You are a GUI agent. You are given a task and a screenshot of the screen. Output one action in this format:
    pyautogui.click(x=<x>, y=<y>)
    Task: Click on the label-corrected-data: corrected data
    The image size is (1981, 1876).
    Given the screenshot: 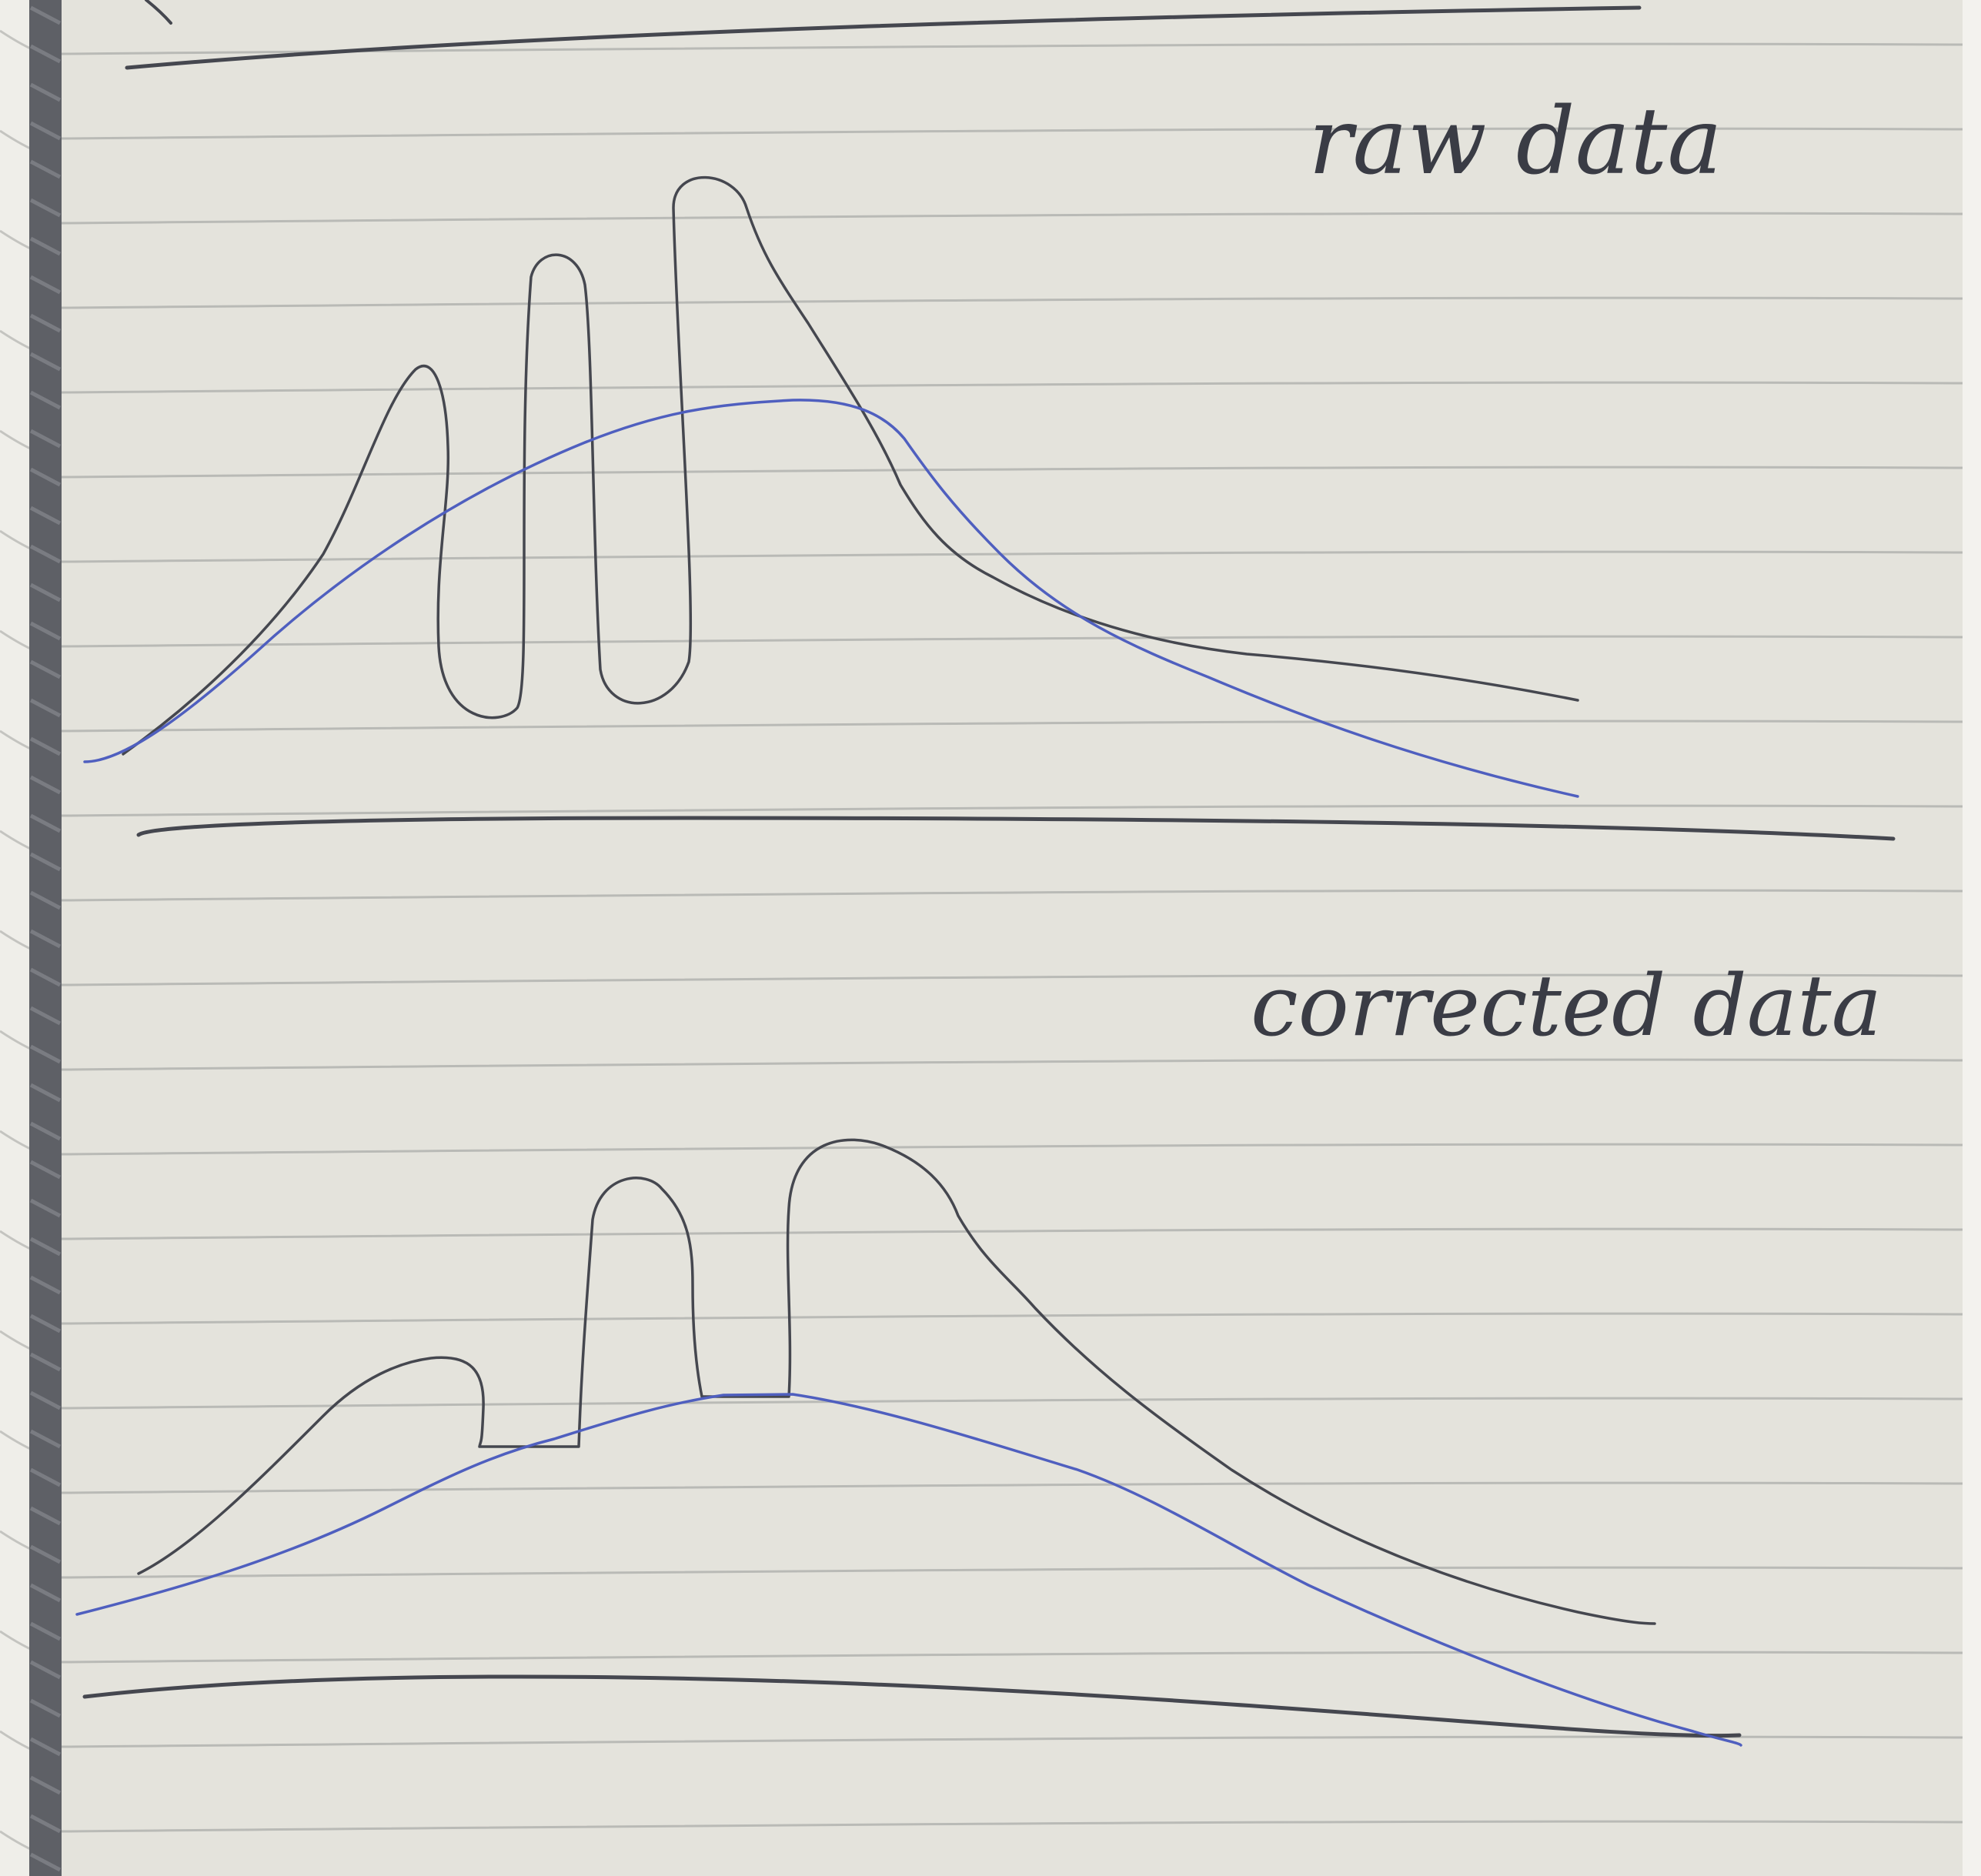 What is the action you would take?
    pyautogui.click(x=1566, y=1005)
    